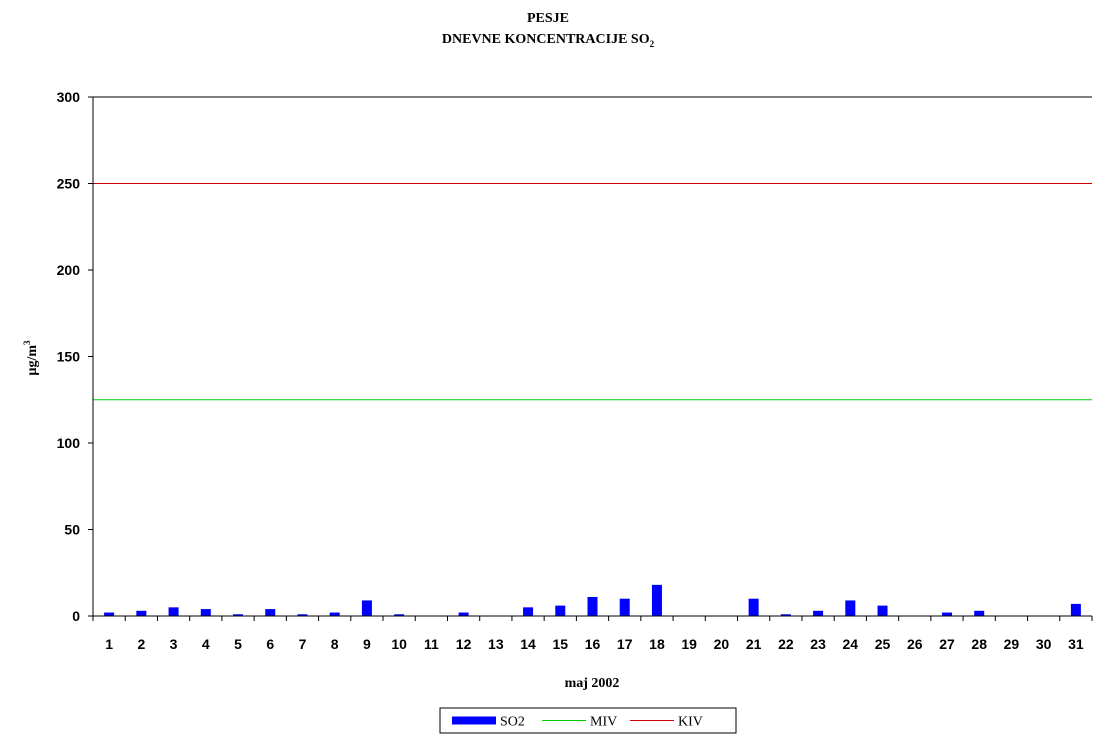 This screenshot has height=743, width=1096. I want to click on x-tick-label: 18, so click(657, 644).